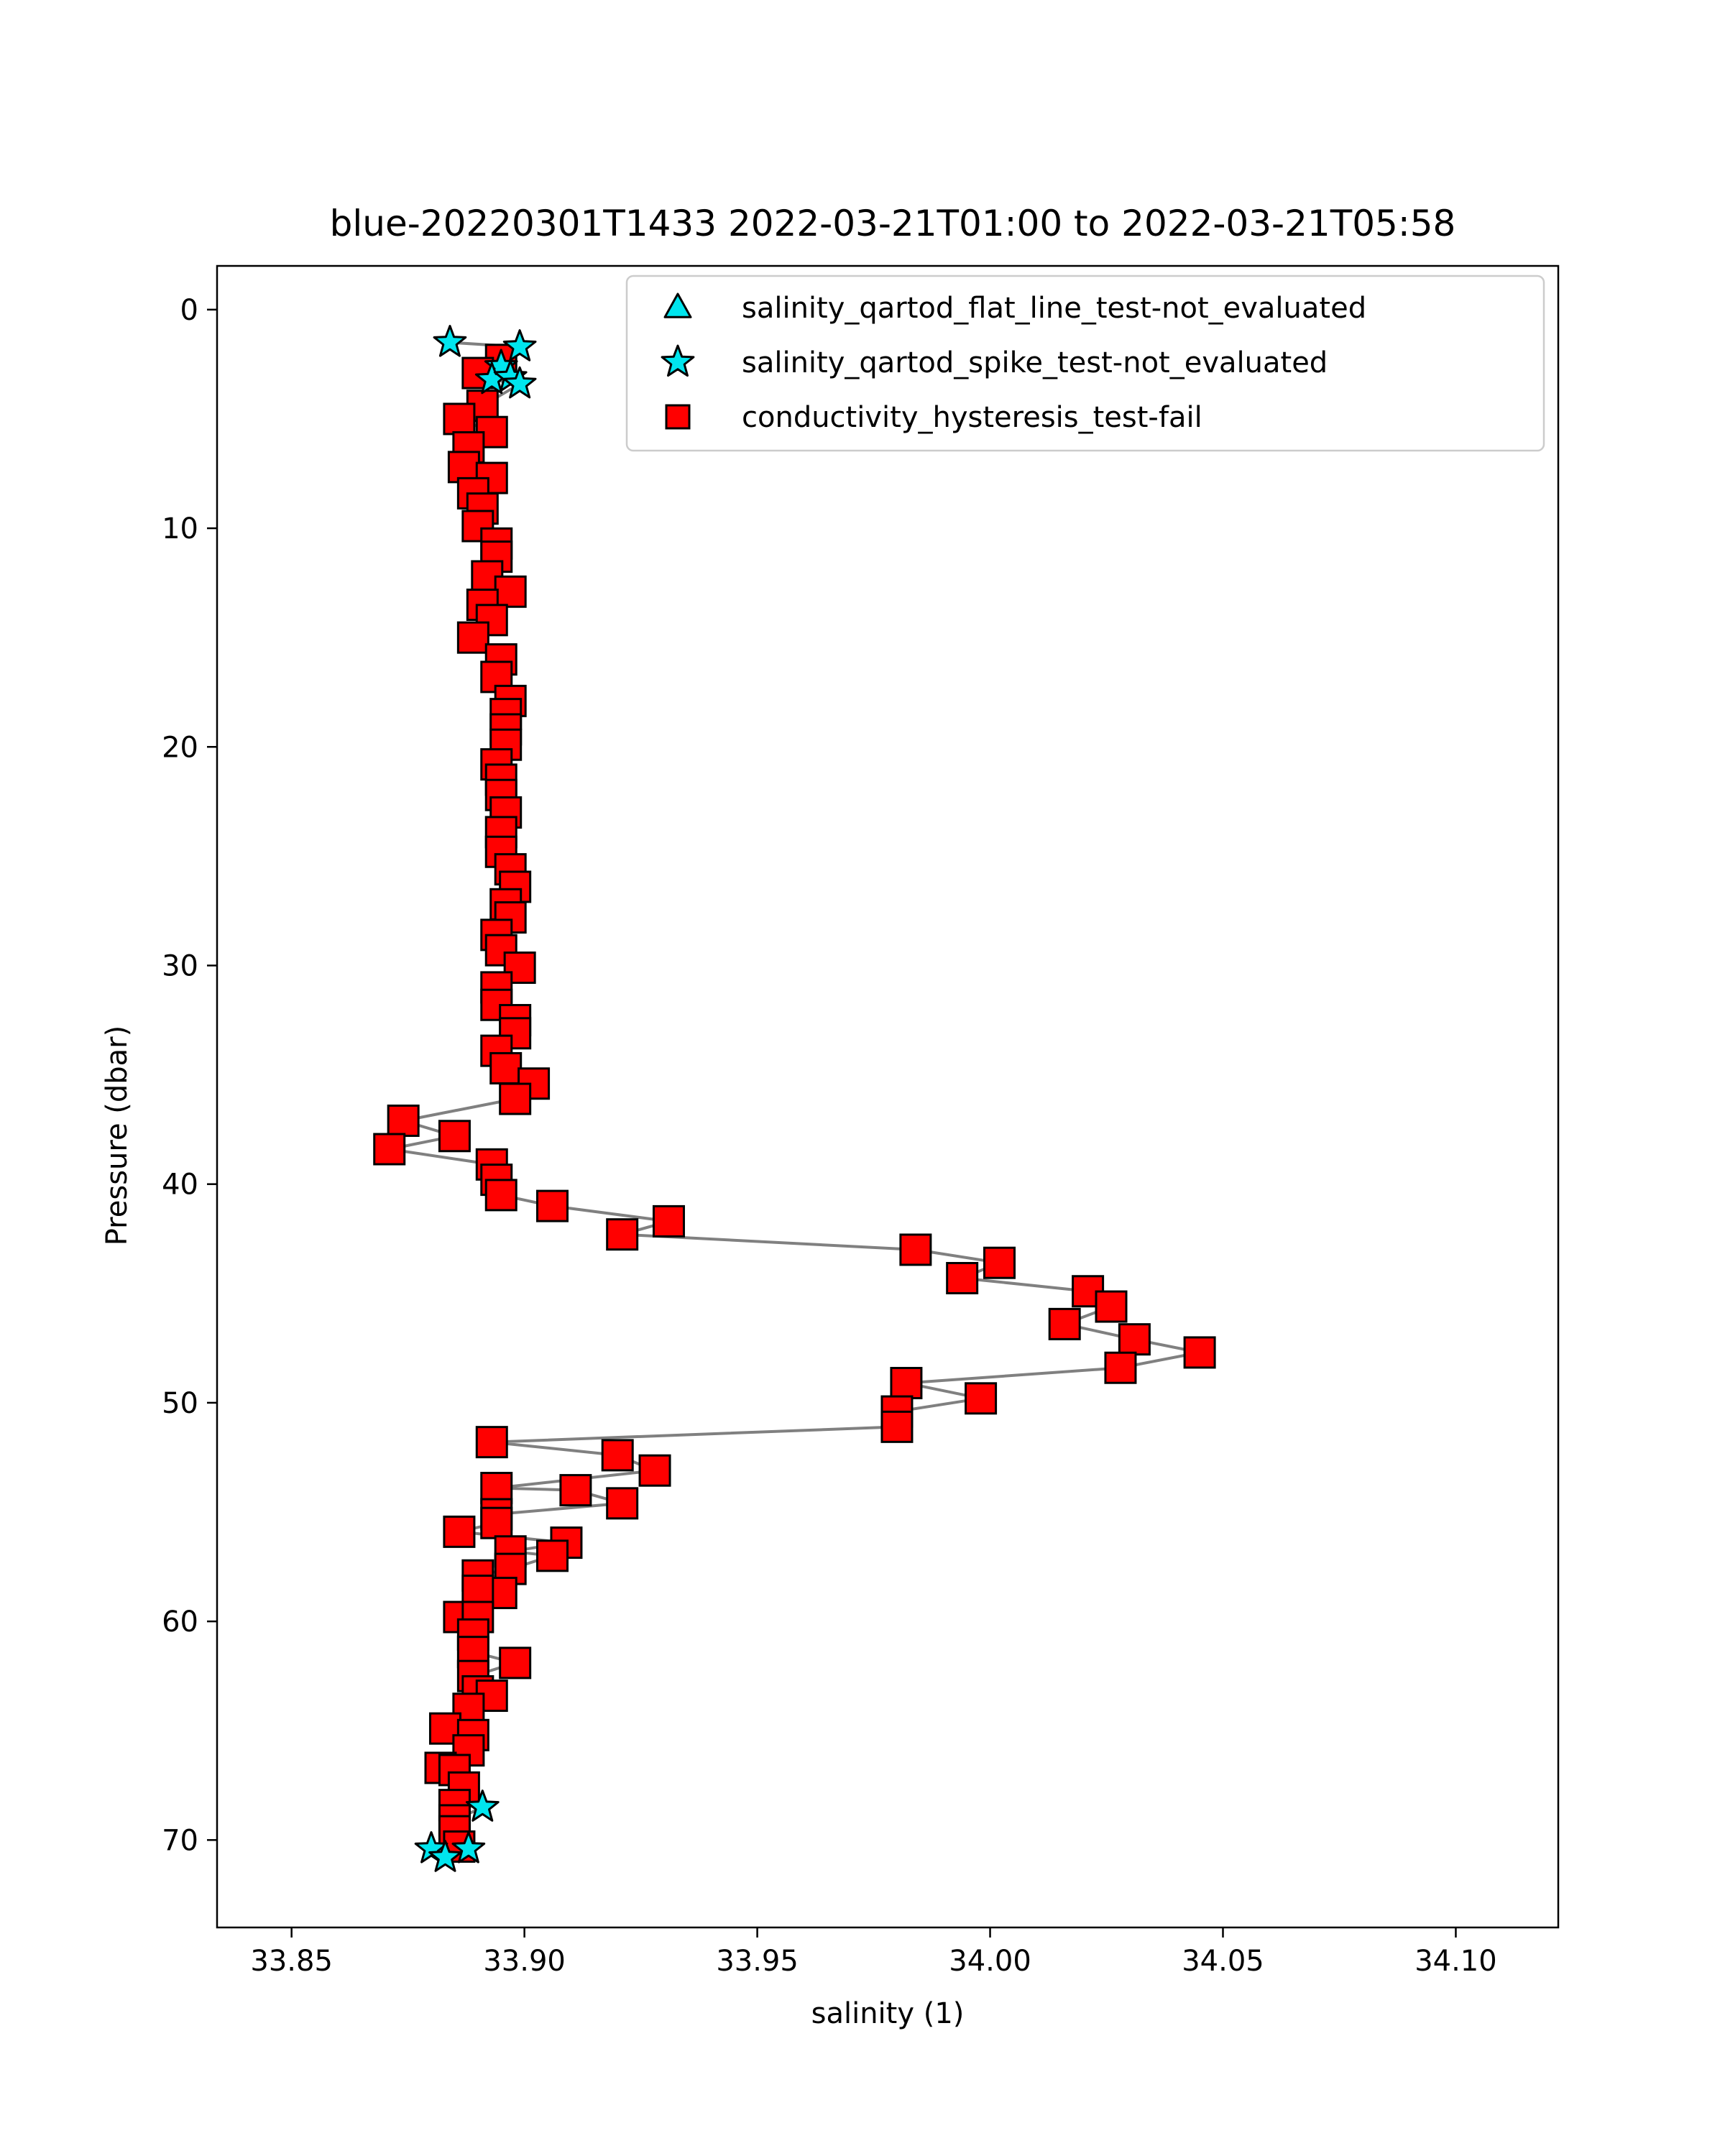 This screenshot has height=2156, width=1725. Describe the element at coordinates (189, 311) in the screenshot. I see `y-tick-label-0: 0` at that location.